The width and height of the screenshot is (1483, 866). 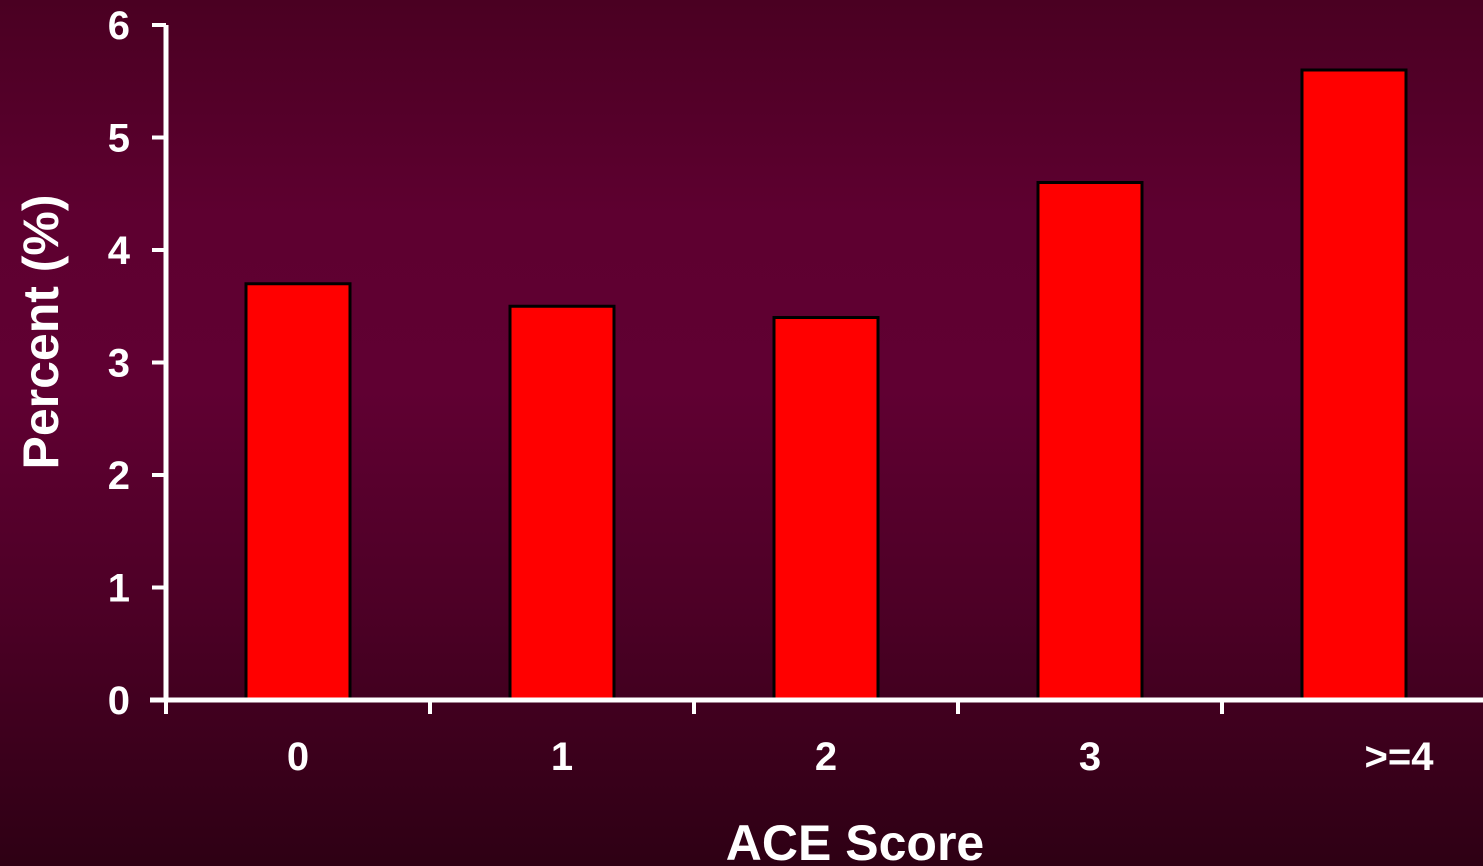 I want to click on x-tick-label: 3, so click(x=1090, y=757).